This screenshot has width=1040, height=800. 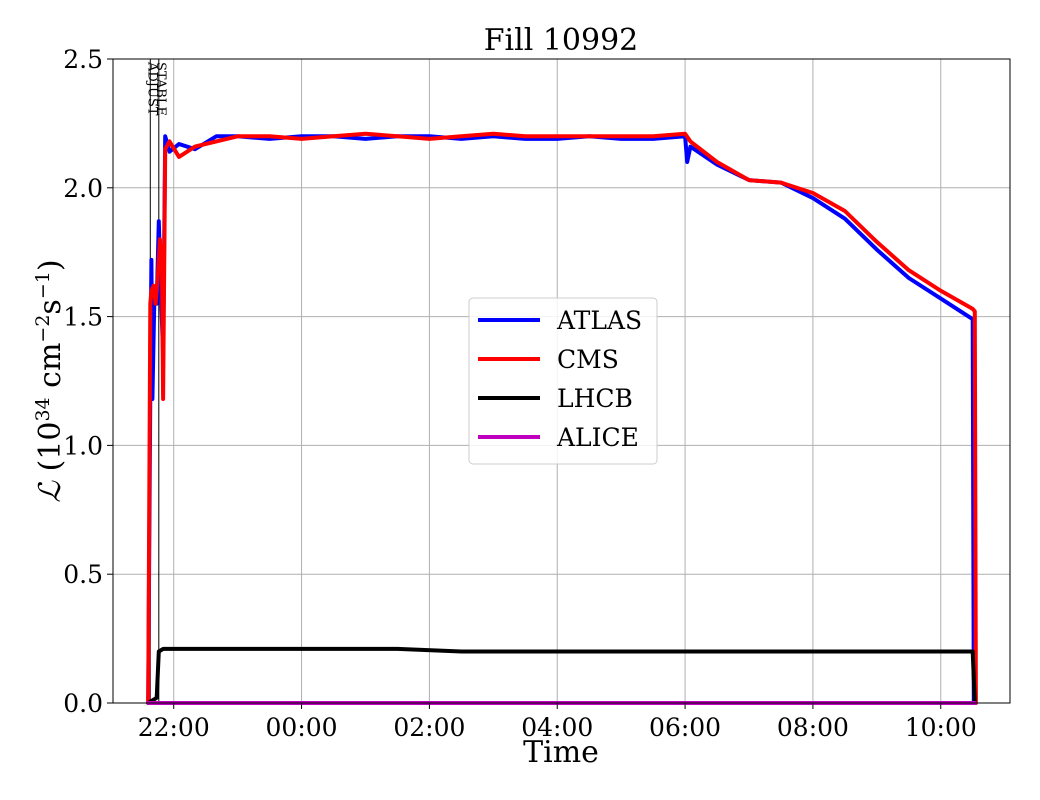 I want to click on y-tick-label: 2.0, so click(x=83, y=188).